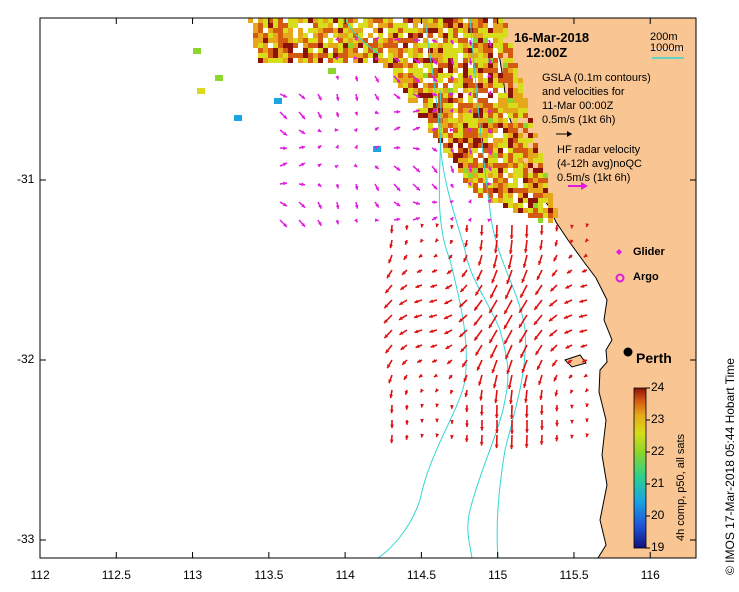  I want to click on x-tick-label: 112.5, so click(116, 575).